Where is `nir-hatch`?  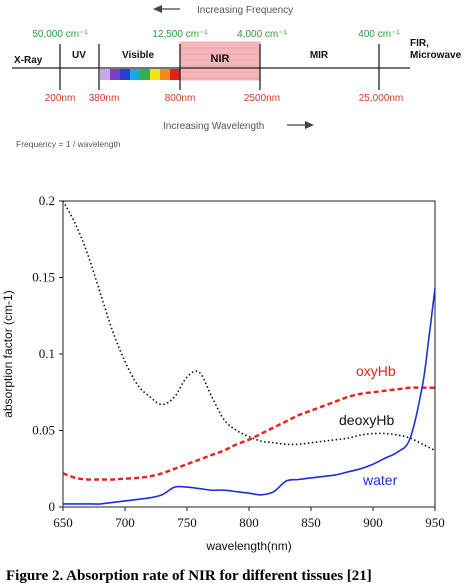 nir-hatch is located at coordinates (220, 63).